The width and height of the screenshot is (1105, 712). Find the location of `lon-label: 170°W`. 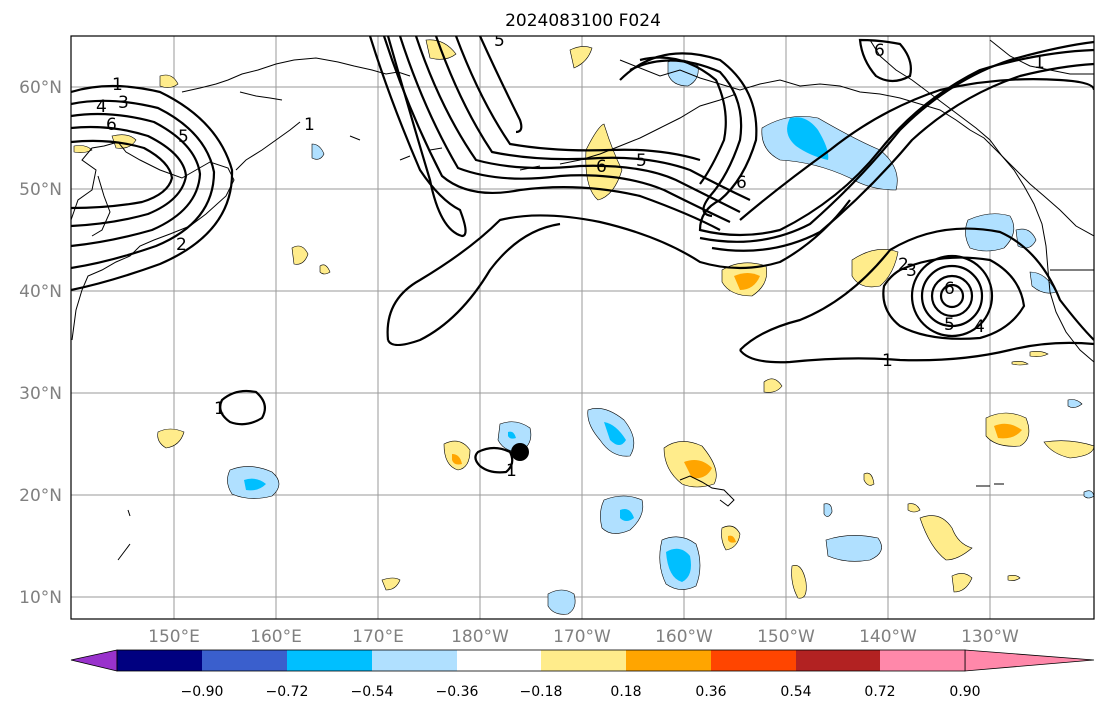

lon-label: 170°W is located at coordinates (582, 637).